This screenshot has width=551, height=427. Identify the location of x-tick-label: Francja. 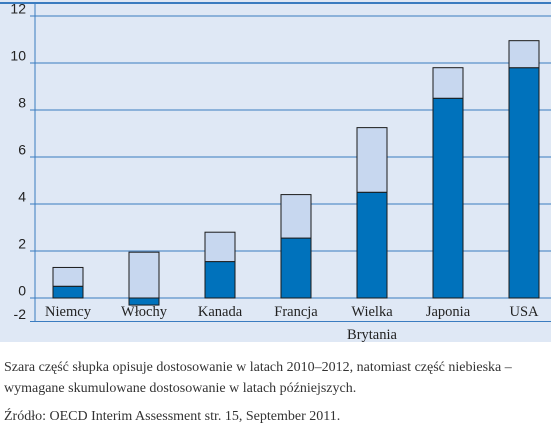
(296, 312).